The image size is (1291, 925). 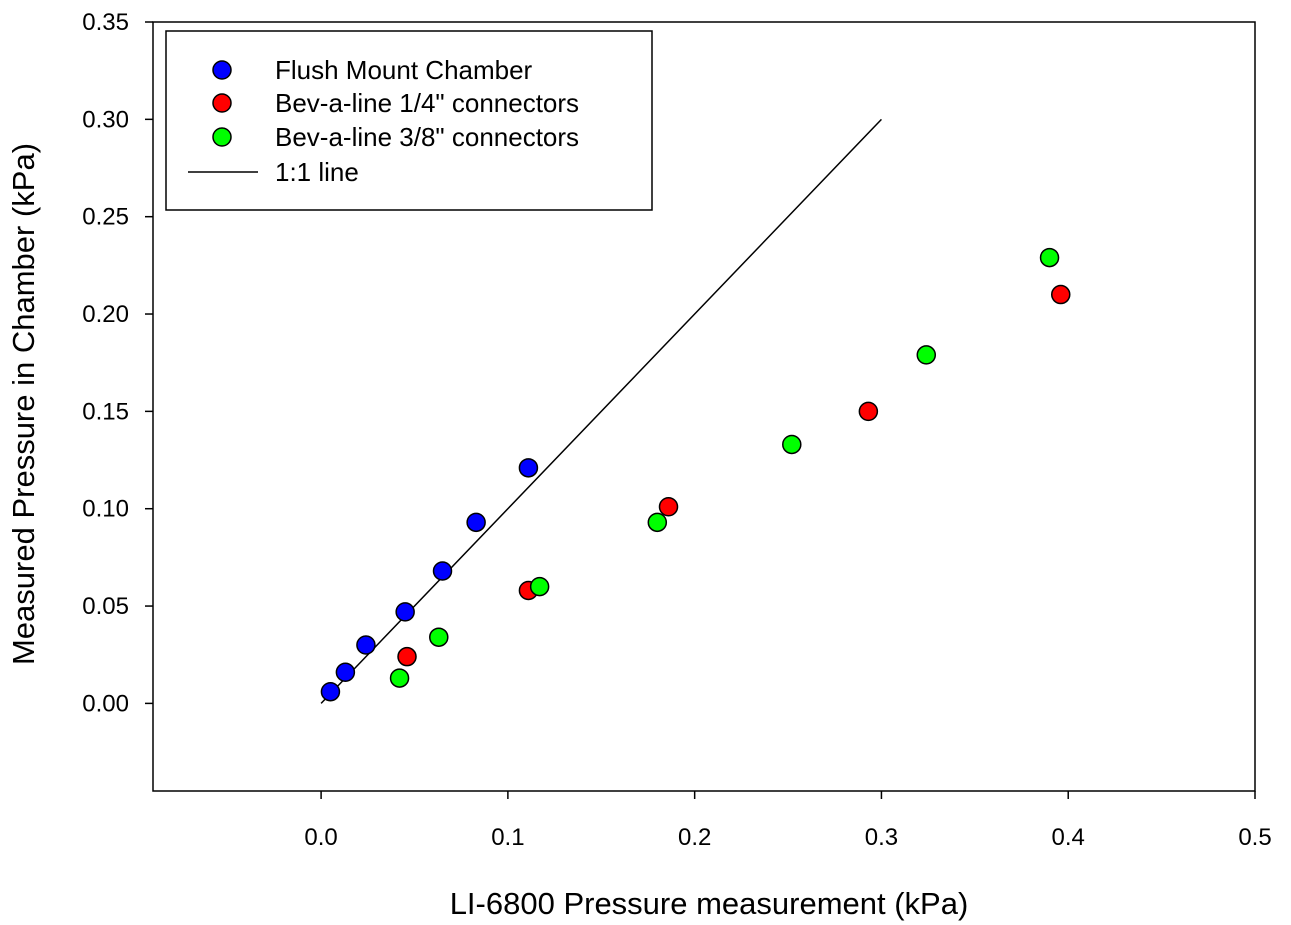 What do you see at coordinates (788, 821) in the screenshot?
I see `x-axis: 0.0 0.1 0.2 0.3 0.4 0.5` at bounding box center [788, 821].